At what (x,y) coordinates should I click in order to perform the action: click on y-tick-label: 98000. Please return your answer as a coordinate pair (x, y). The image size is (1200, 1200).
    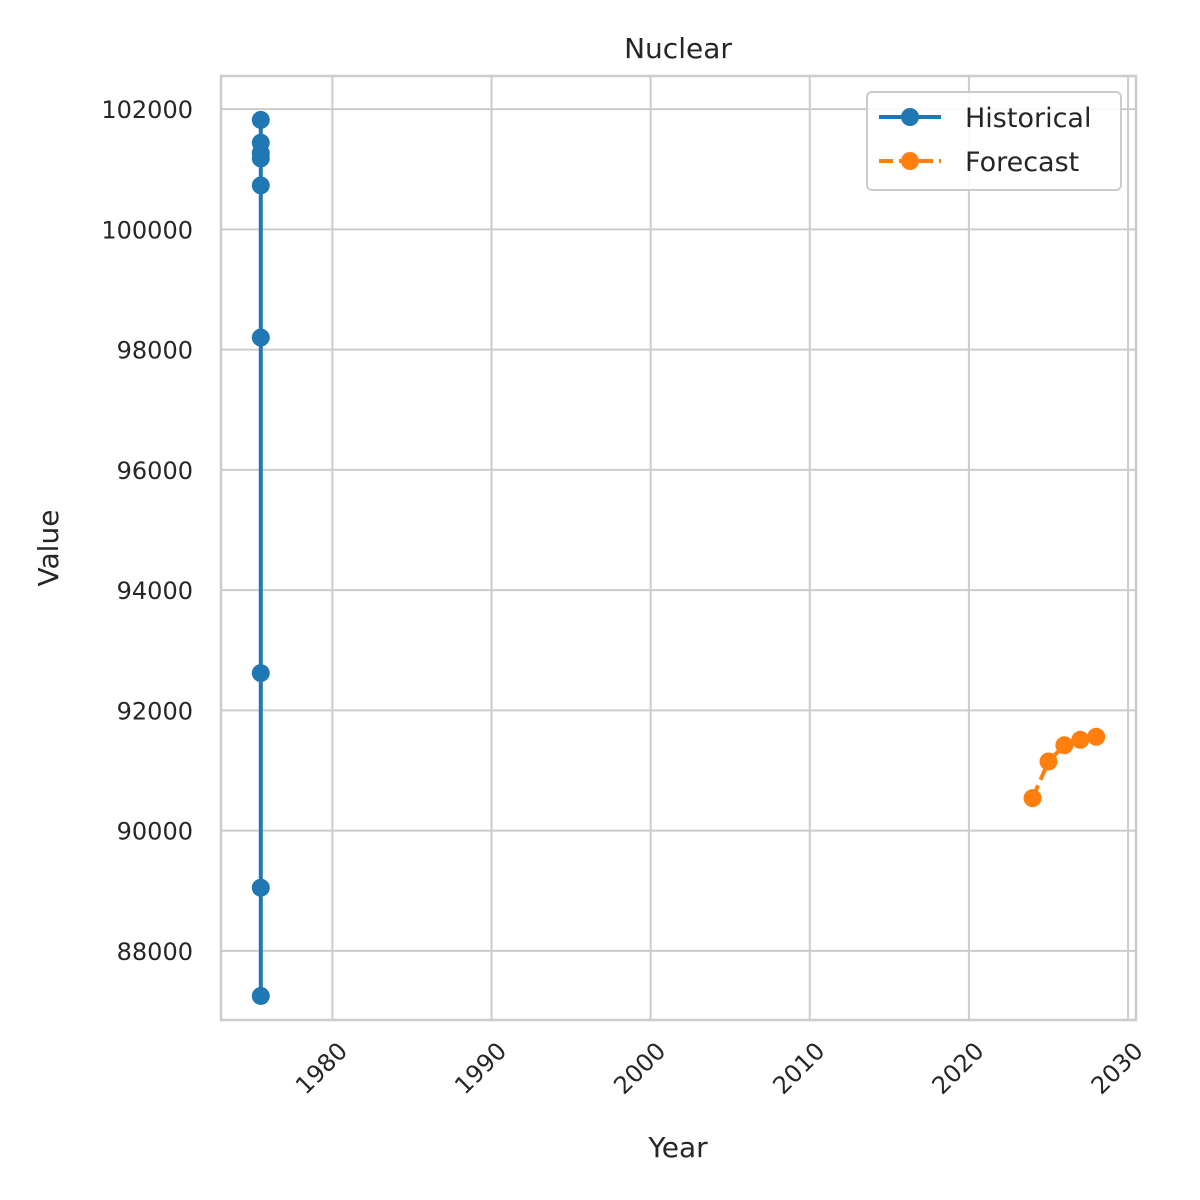
    Looking at the image, I should click on (155, 351).